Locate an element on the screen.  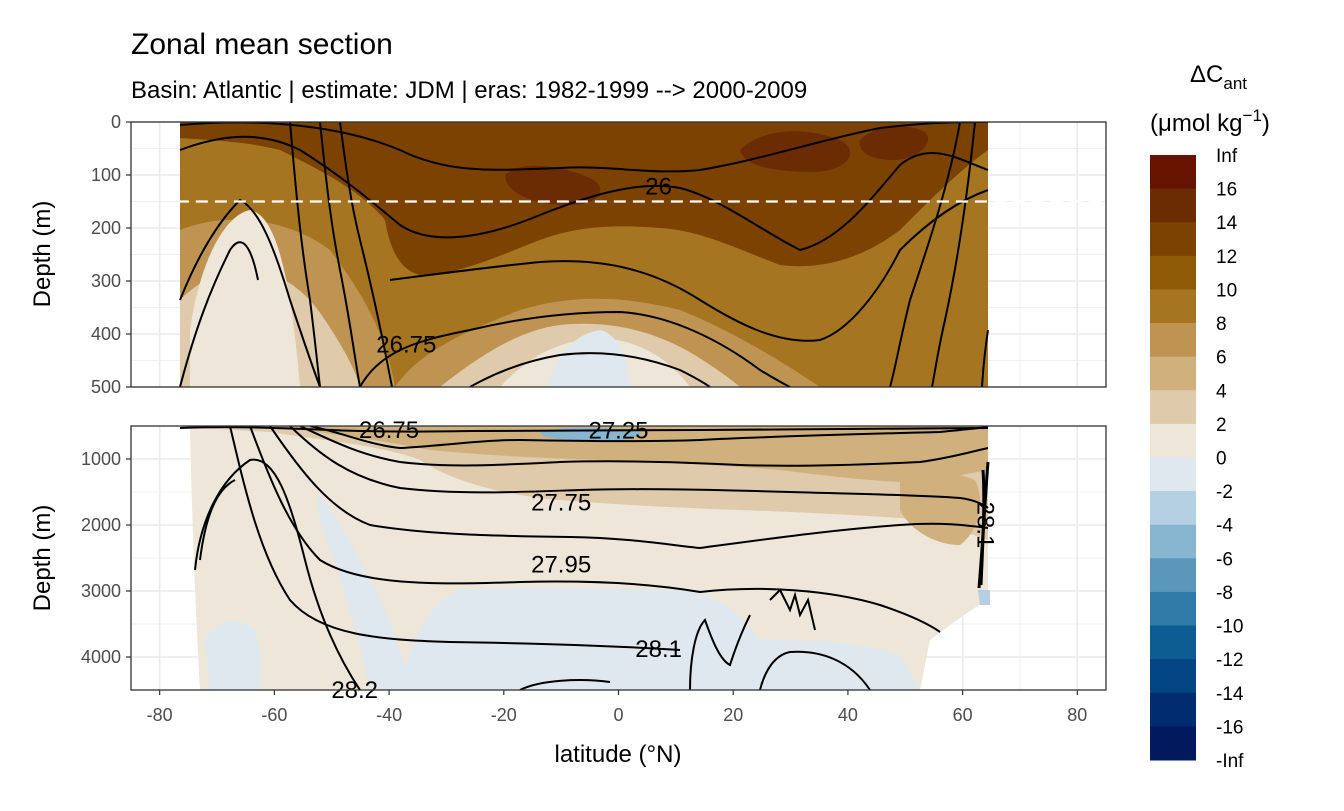
x-tick-label: 0 is located at coordinates (618, 715).